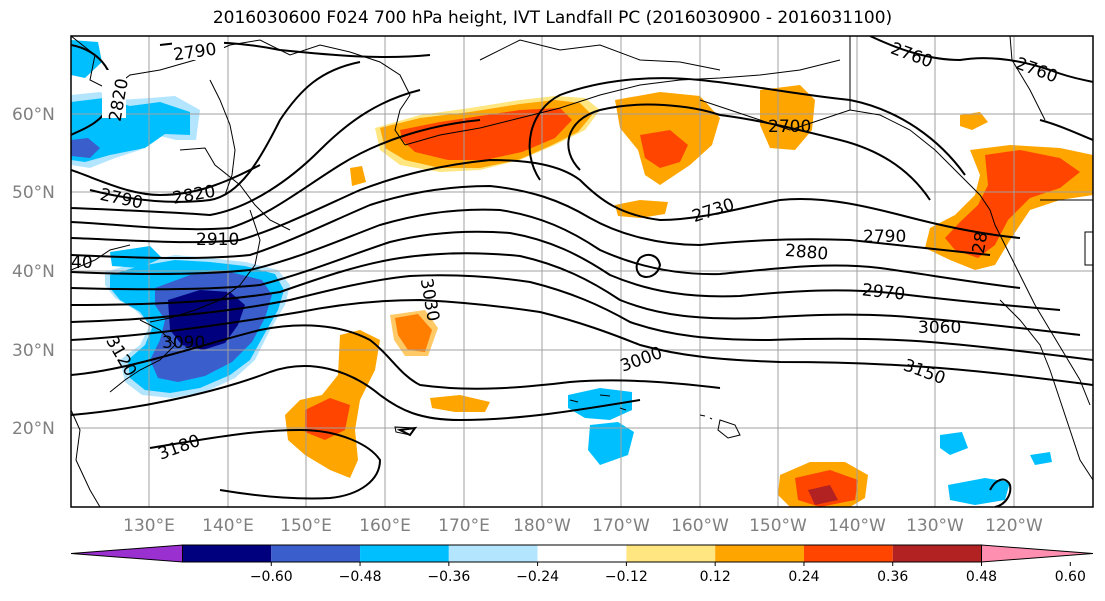 The image size is (1105, 601). What do you see at coordinates (86, 59) in the screenshot?
I see `shade-blue-nw` at bounding box center [86, 59].